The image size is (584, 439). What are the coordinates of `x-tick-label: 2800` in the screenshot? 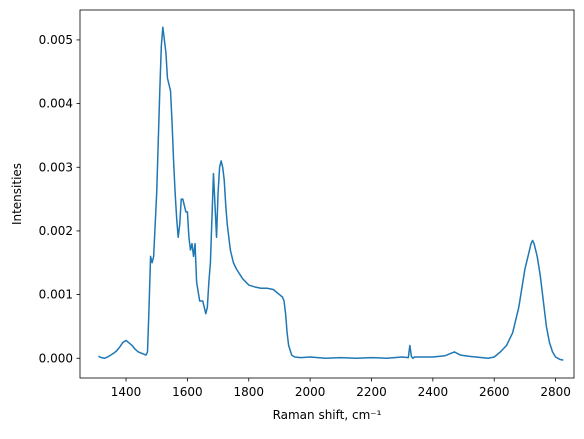 It's located at (555, 392).